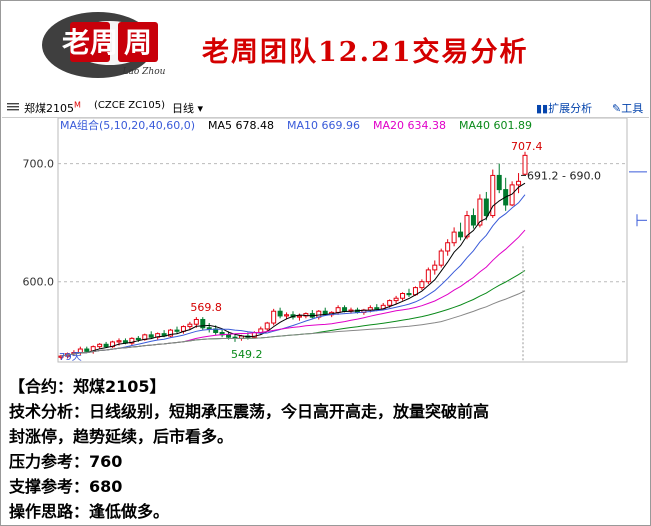 Image resolution: width=651 pixels, height=526 pixels. Describe the element at coordinates (323, 125) in the screenshot. I see `ma-legend-item: MA10 669.96` at that location.